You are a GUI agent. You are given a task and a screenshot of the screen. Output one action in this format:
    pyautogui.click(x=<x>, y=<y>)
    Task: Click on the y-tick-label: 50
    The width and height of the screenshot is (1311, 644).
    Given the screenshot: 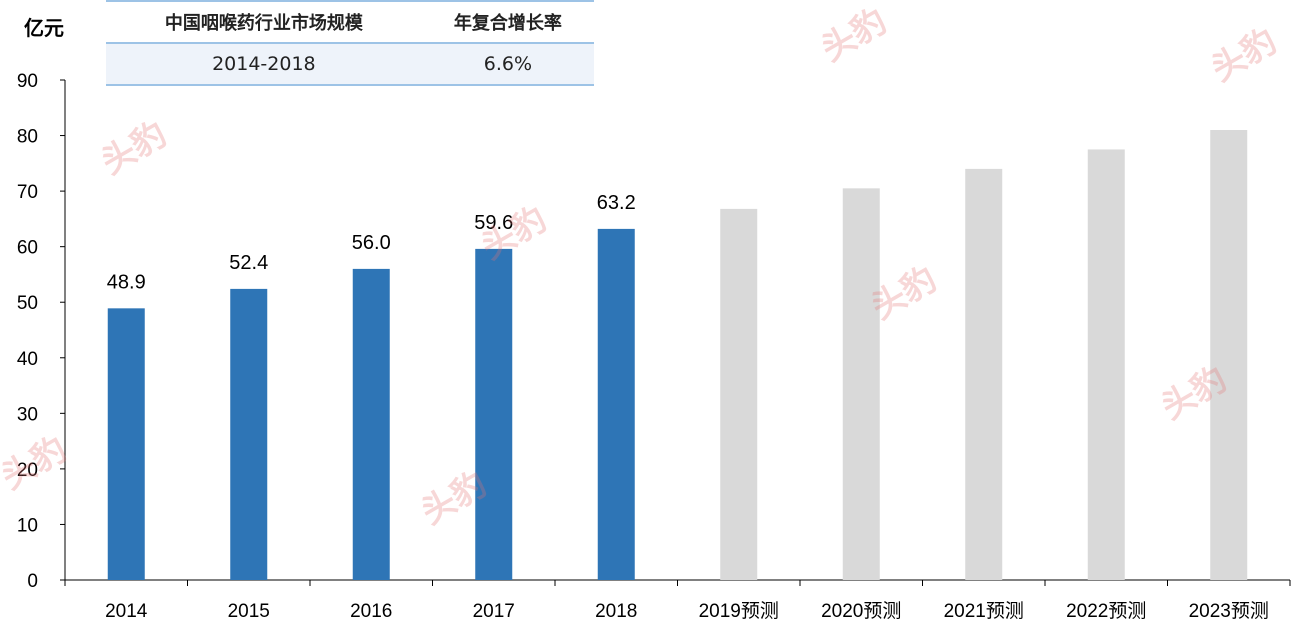 What is the action you would take?
    pyautogui.click(x=27, y=303)
    